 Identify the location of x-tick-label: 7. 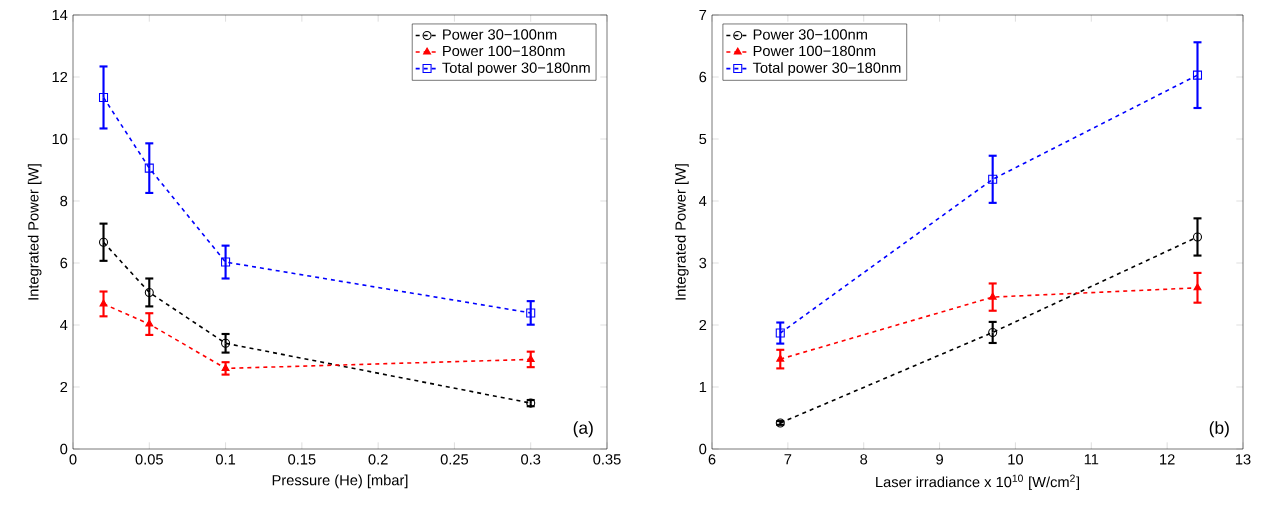
(788, 459).